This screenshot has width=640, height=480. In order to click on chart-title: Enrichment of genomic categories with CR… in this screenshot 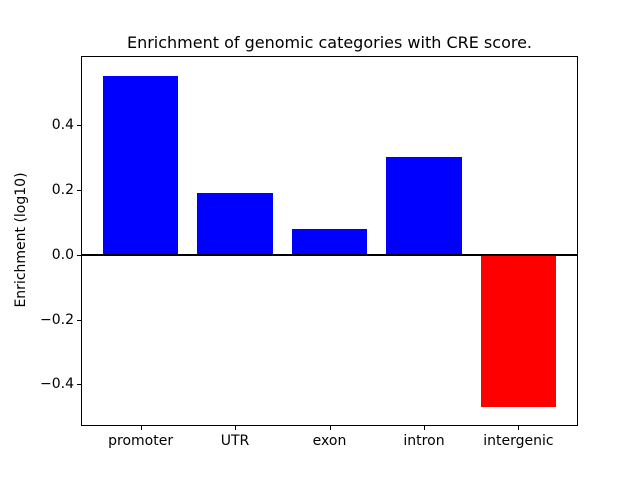, I will do `click(329, 42)`.